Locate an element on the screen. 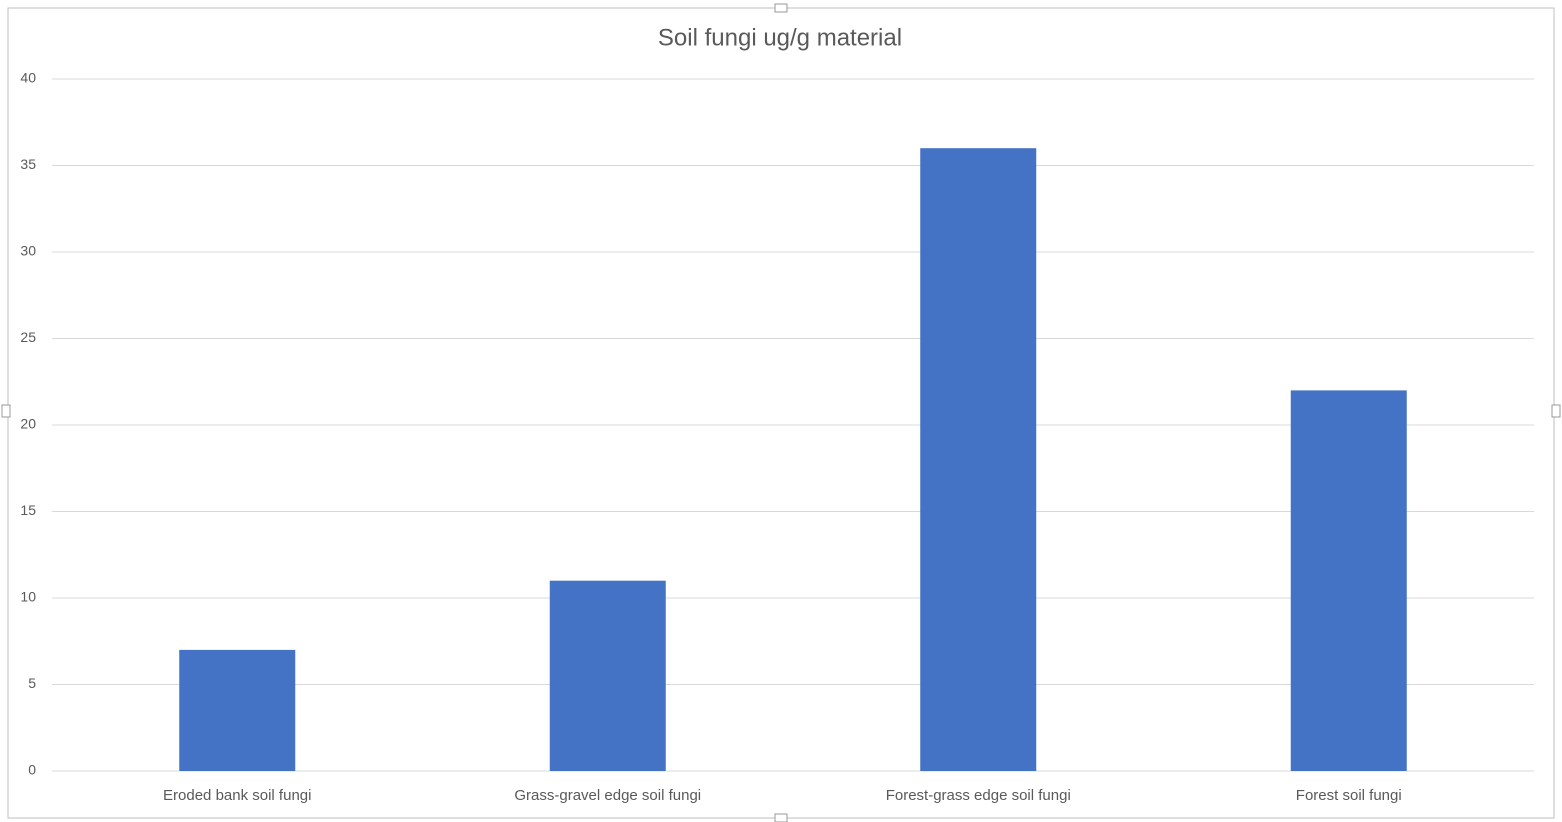 The height and width of the screenshot is (822, 1562). x-tick-label: Forest-grass edge soil fungi is located at coordinates (978, 795).